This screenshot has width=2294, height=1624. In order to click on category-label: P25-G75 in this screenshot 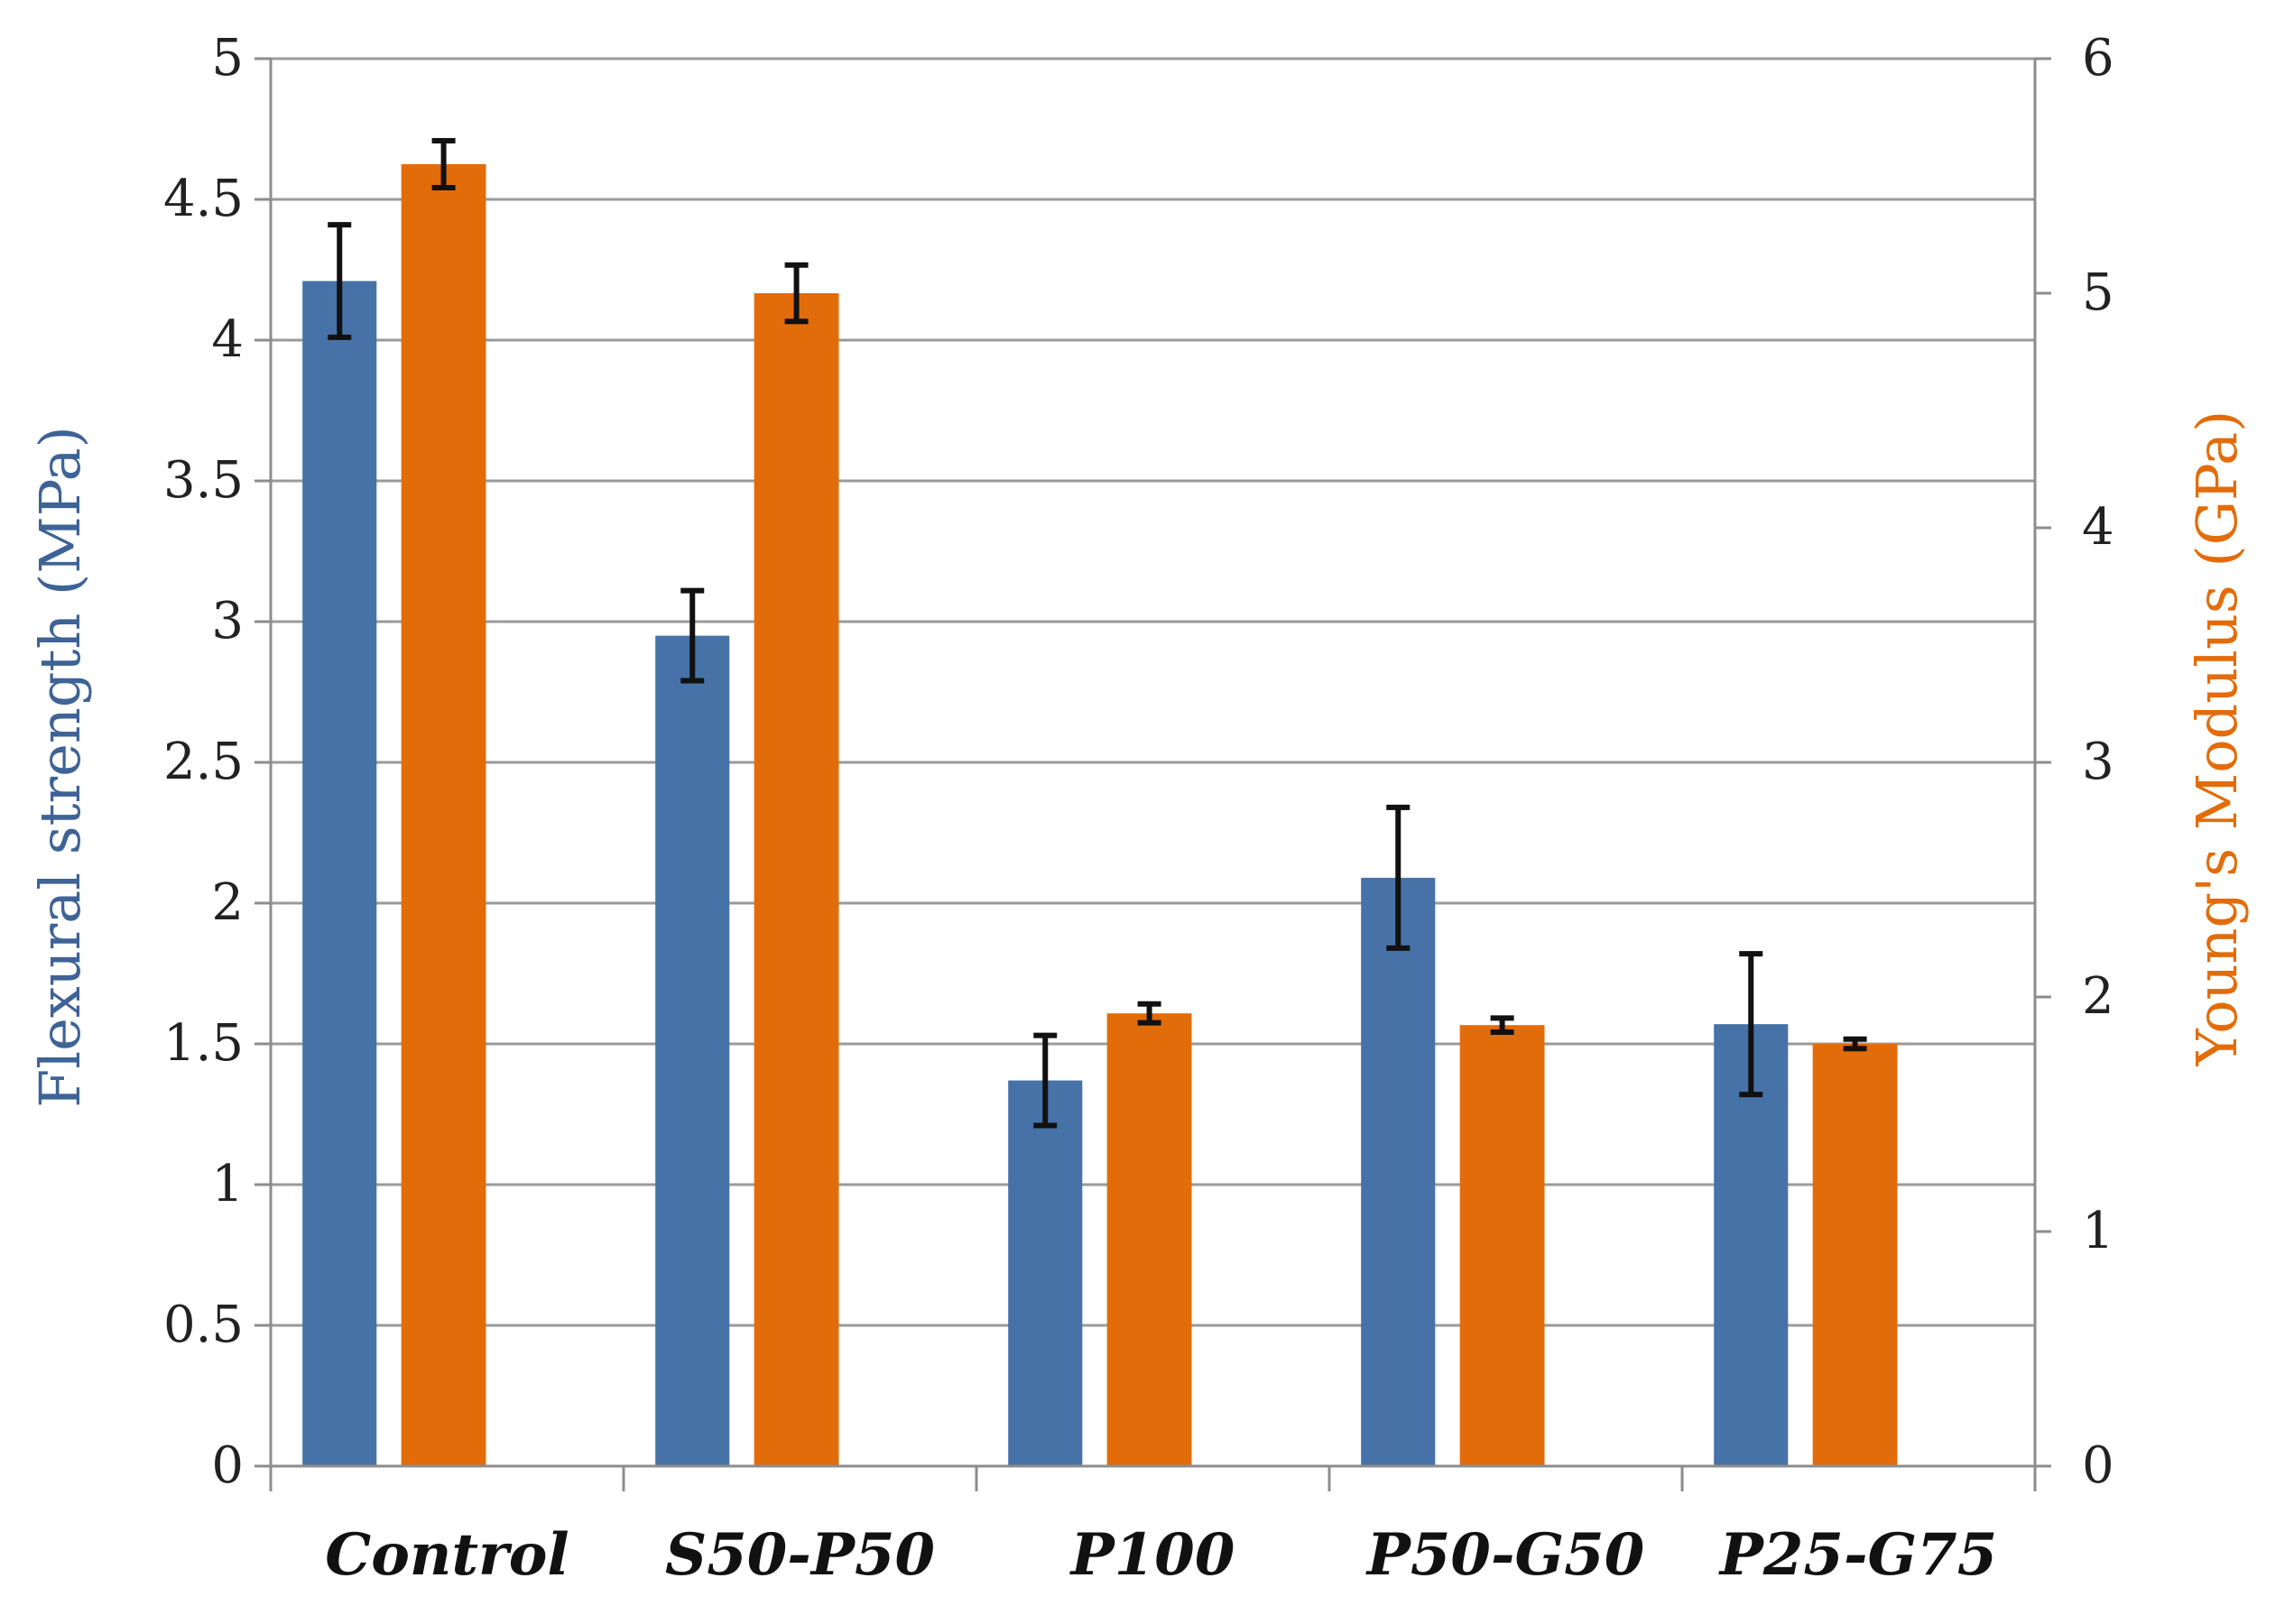, I will do `click(1857, 1555)`.